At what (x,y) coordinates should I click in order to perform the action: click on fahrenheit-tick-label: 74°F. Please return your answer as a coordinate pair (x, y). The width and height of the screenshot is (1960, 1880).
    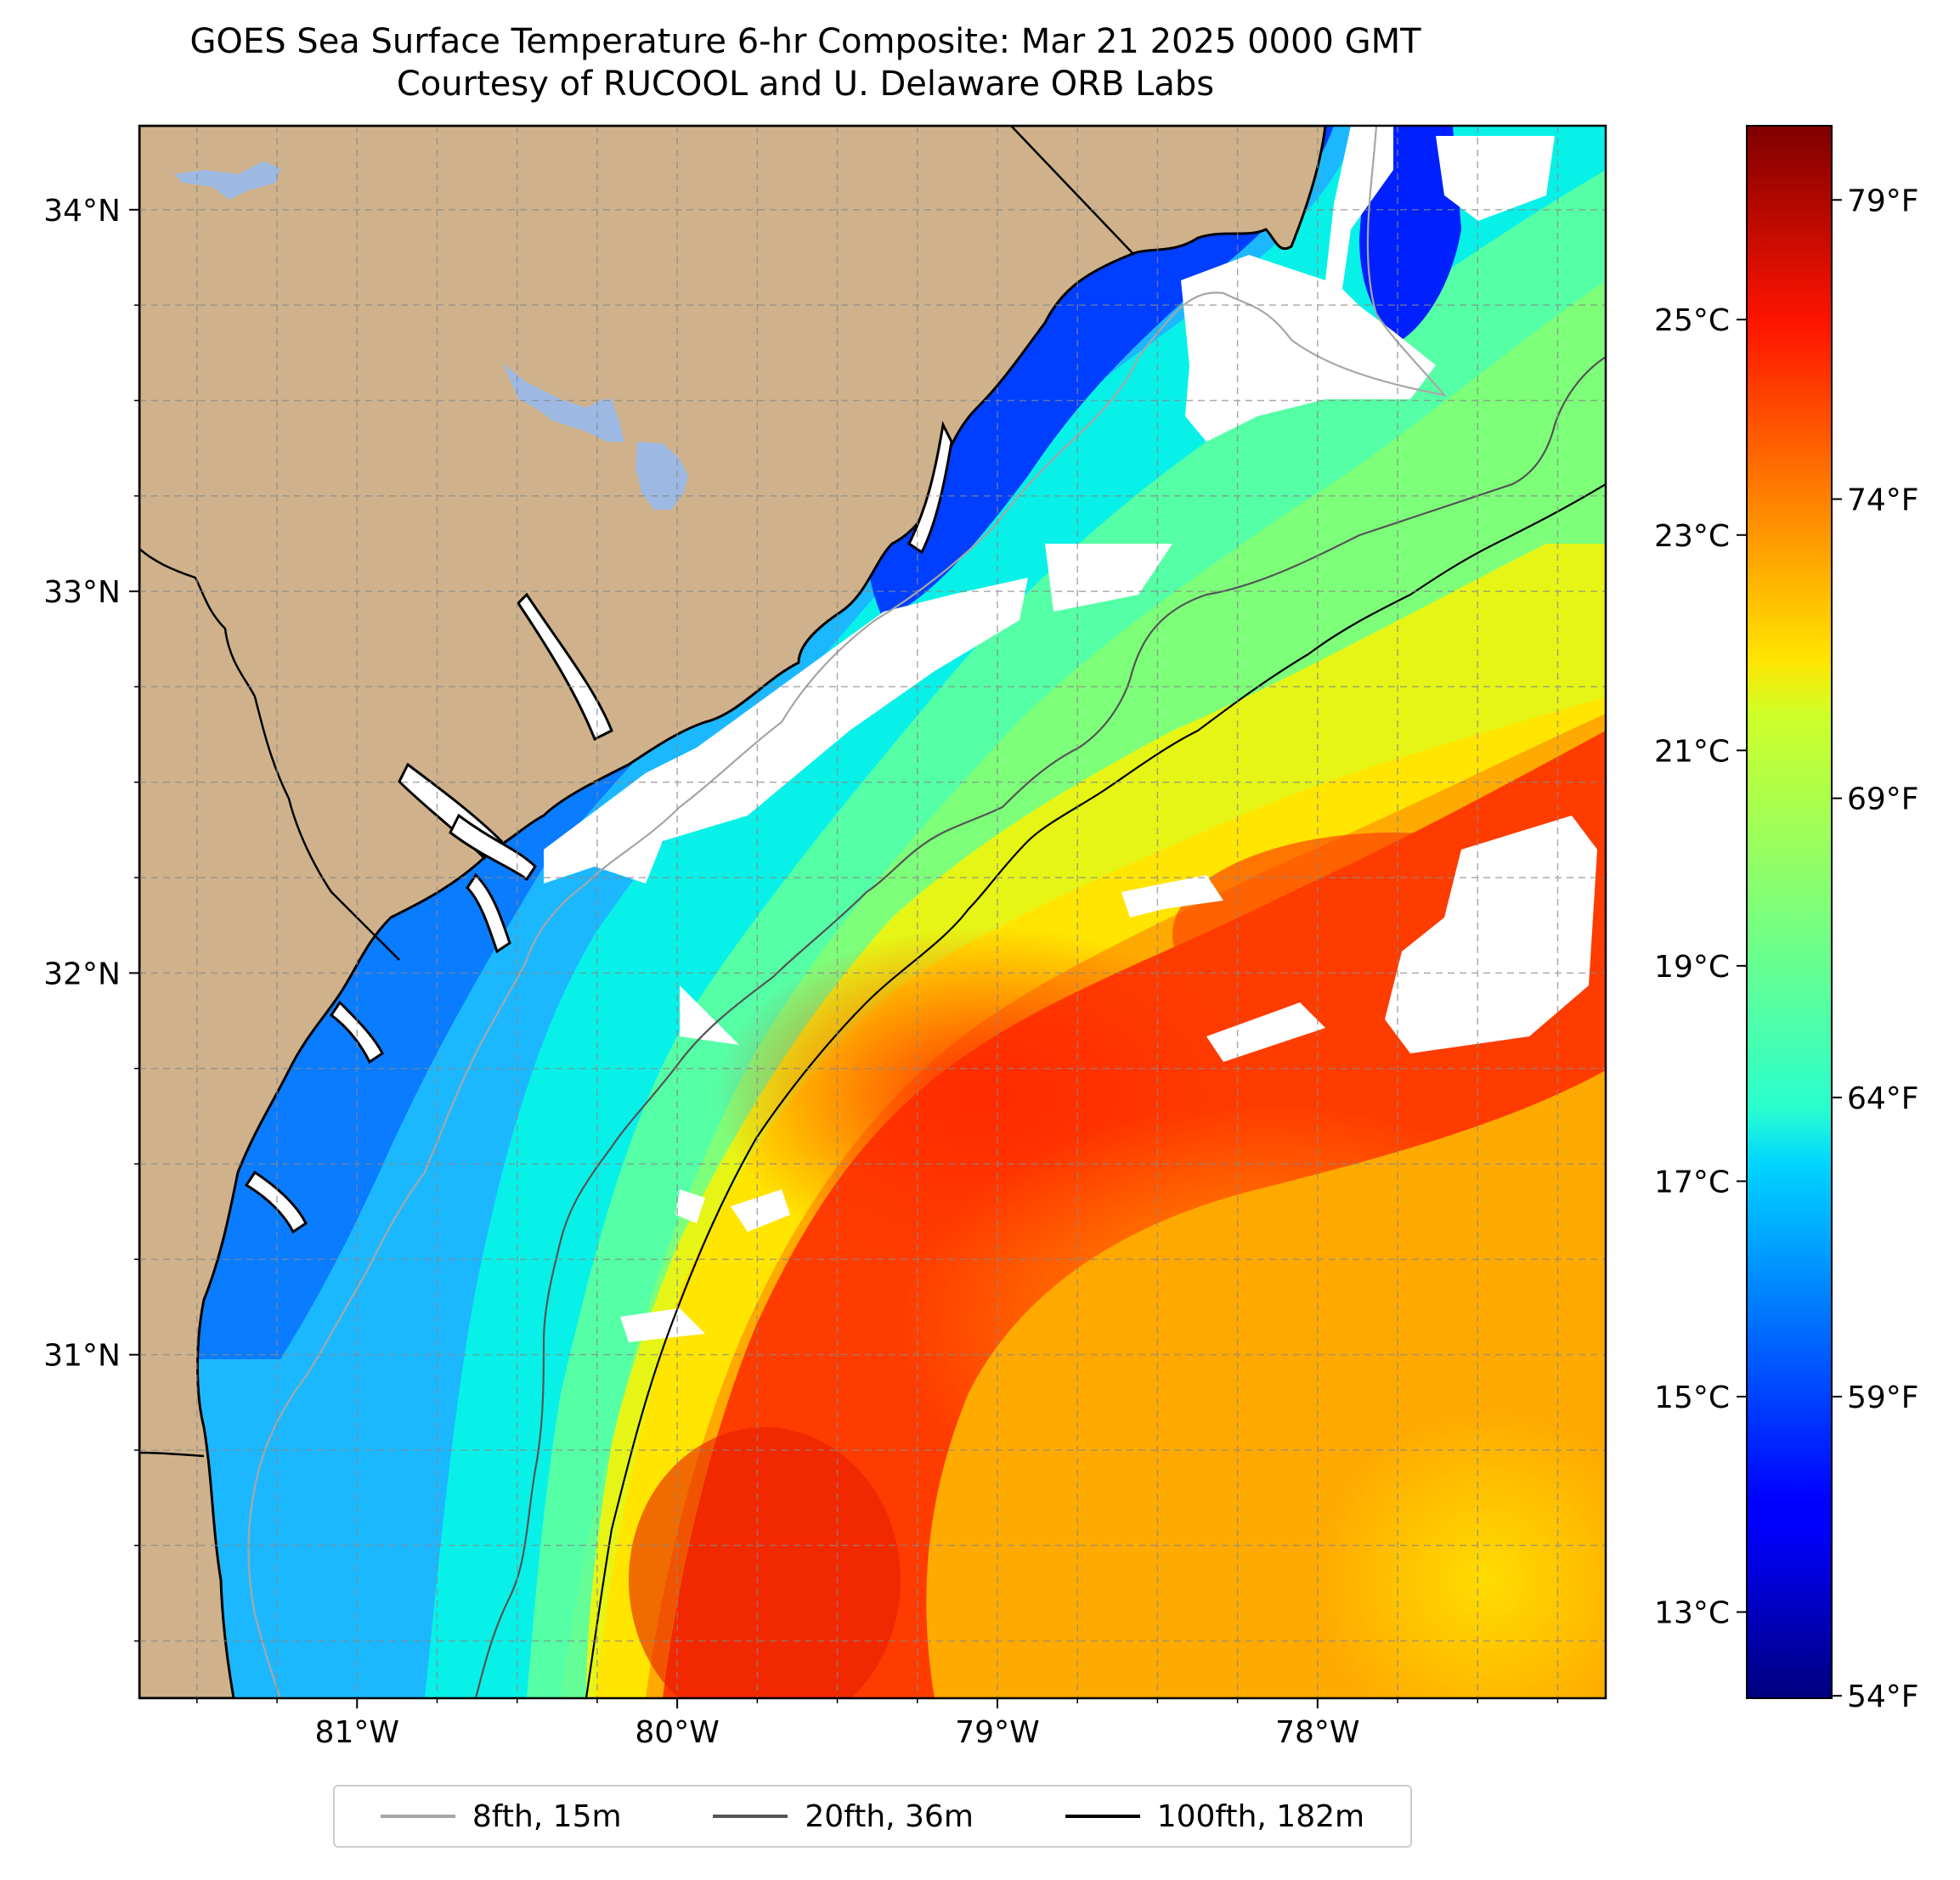
    Looking at the image, I should click on (1883, 500).